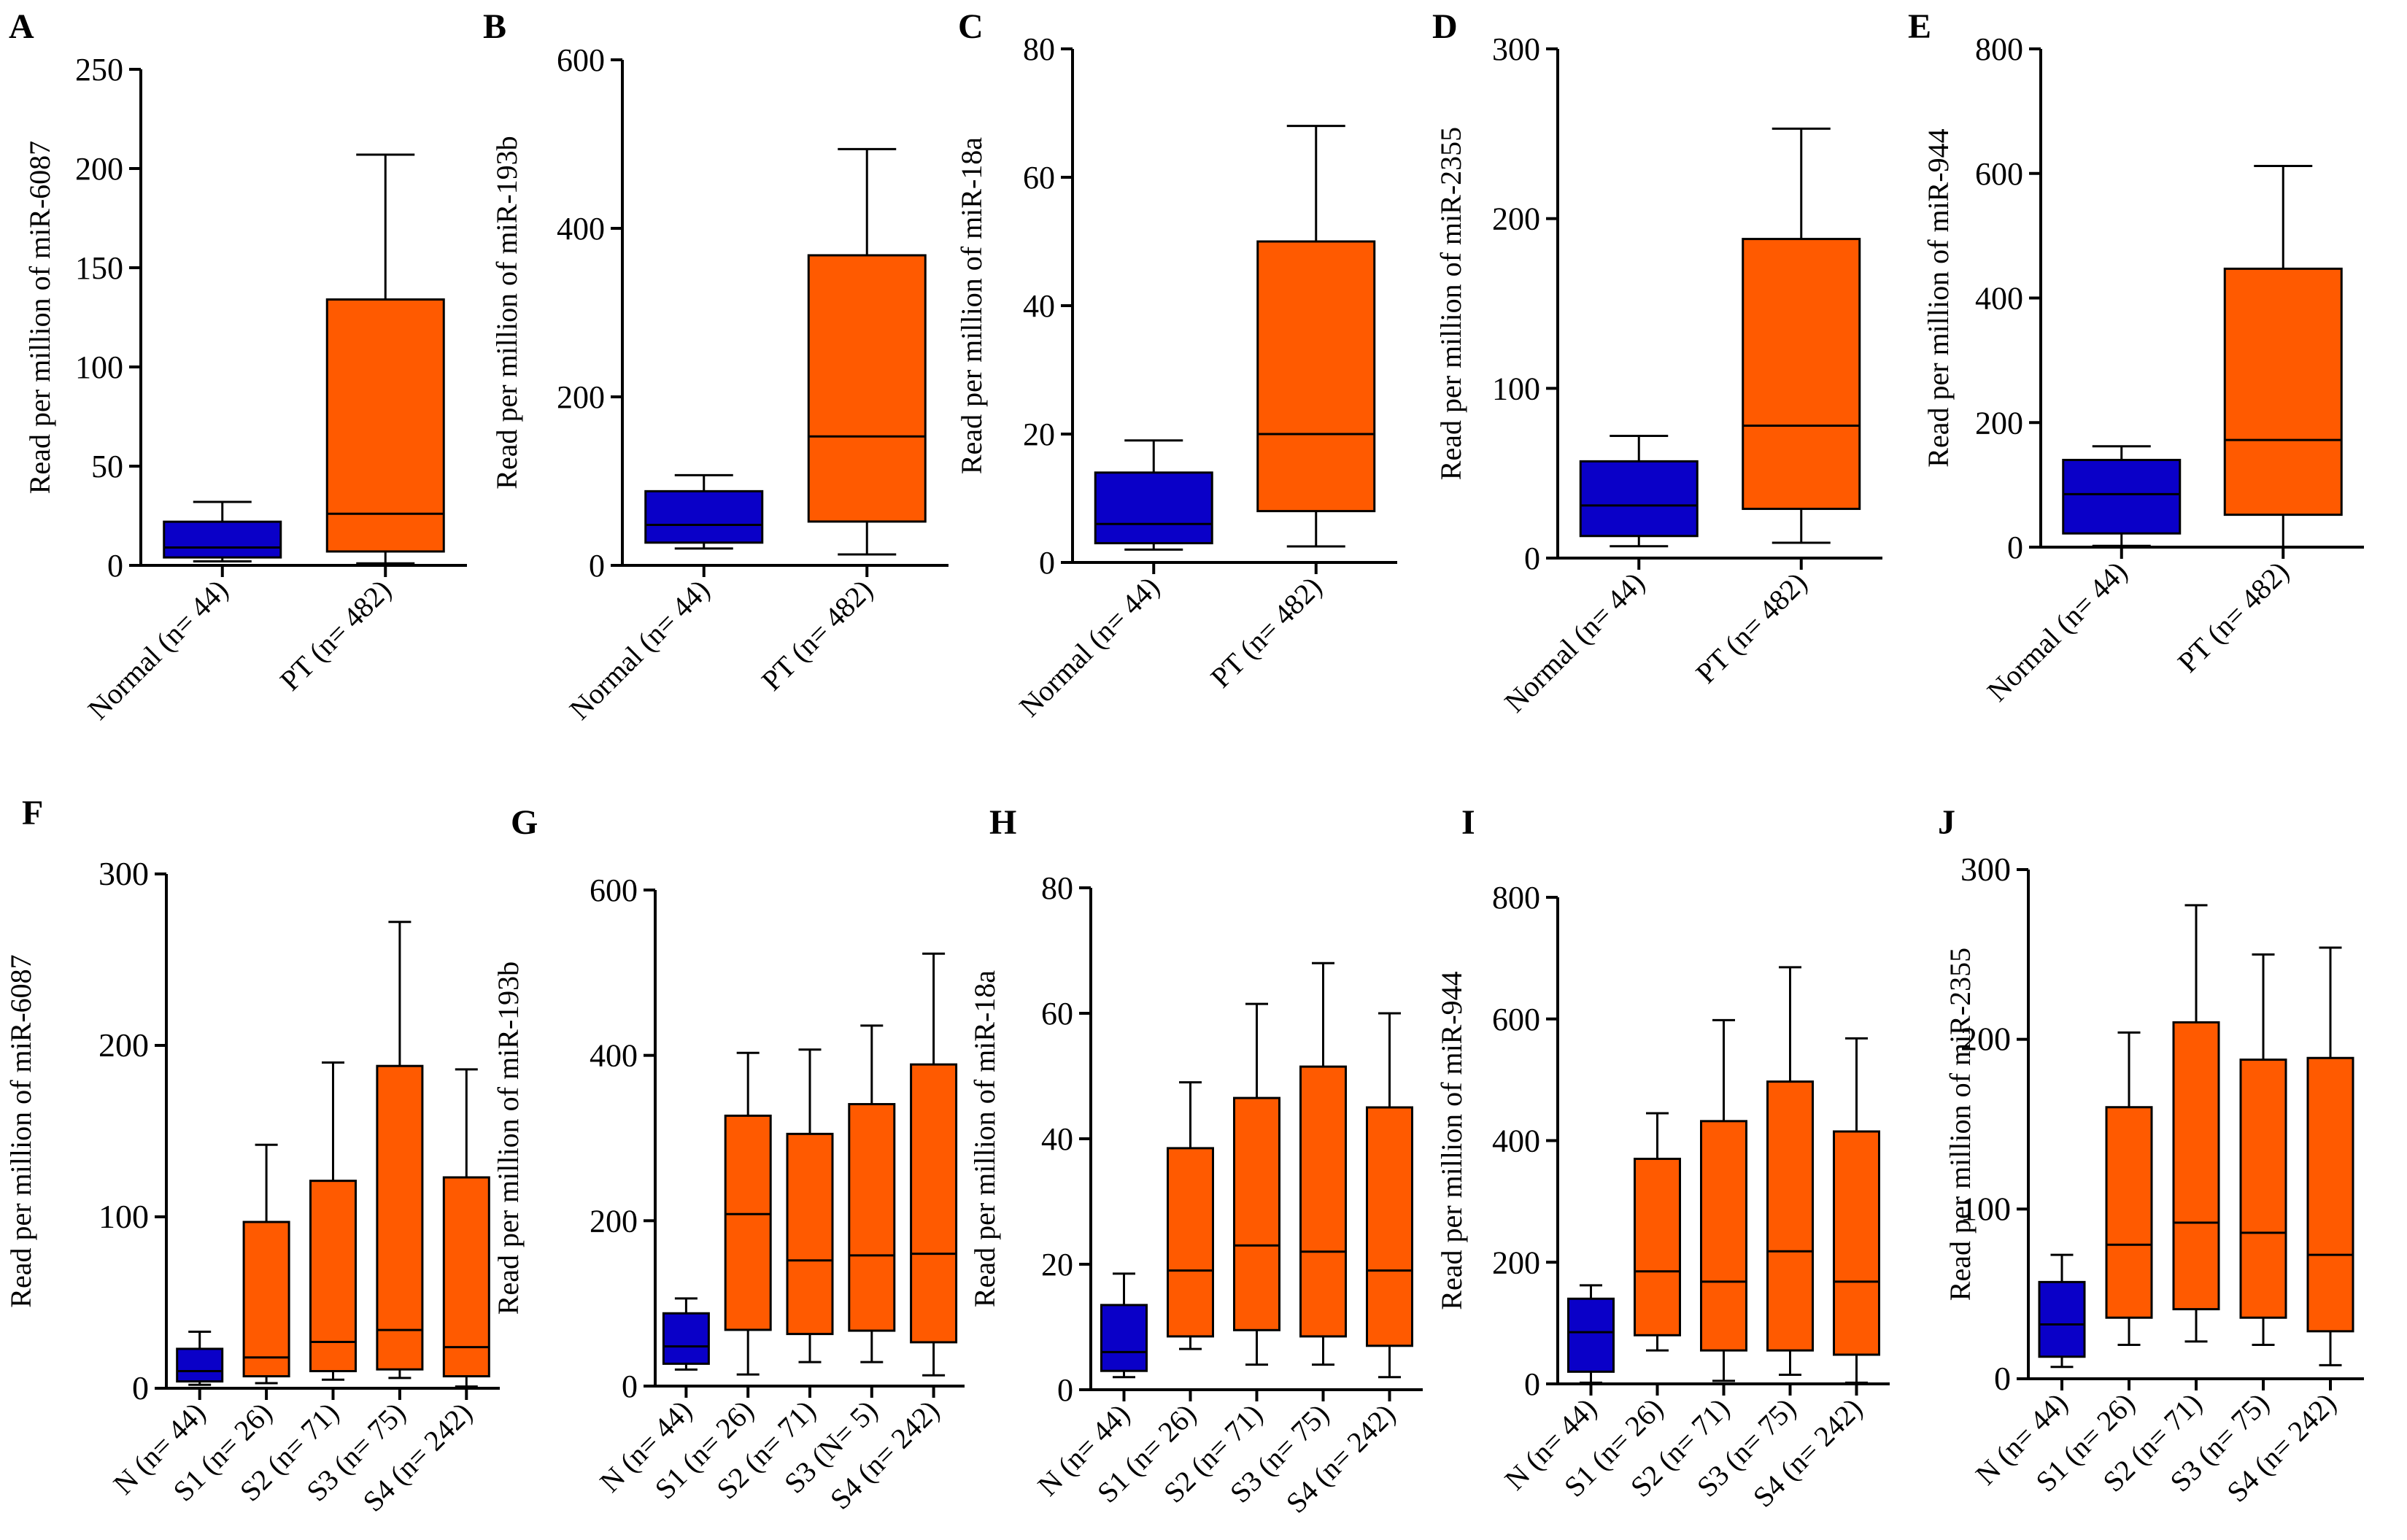  What do you see at coordinates (32, 813) in the screenshot?
I see `panel-letter-f: F` at bounding box center [32, 813].